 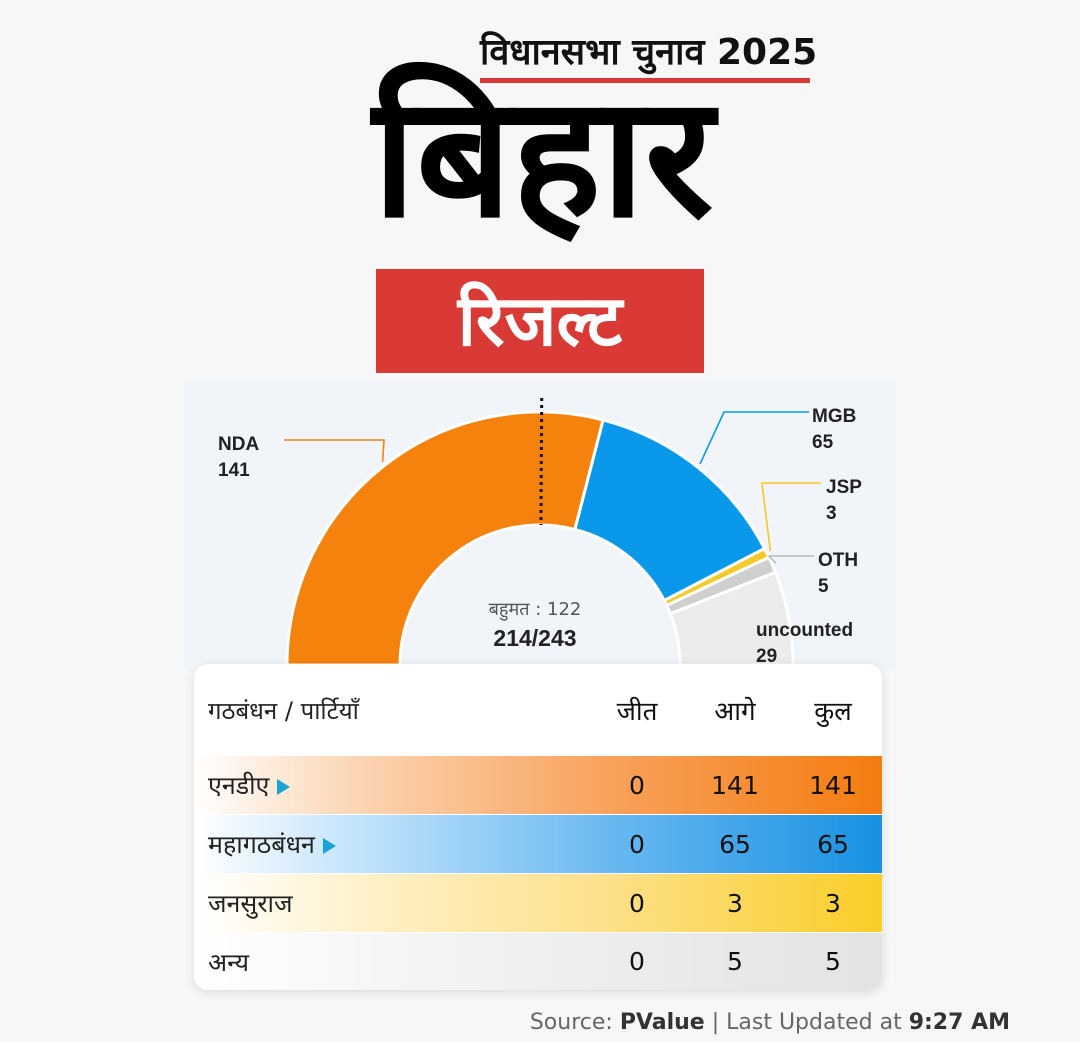 I want to click on majority-label: बहुमत : 122, so click(x=535, y=610).